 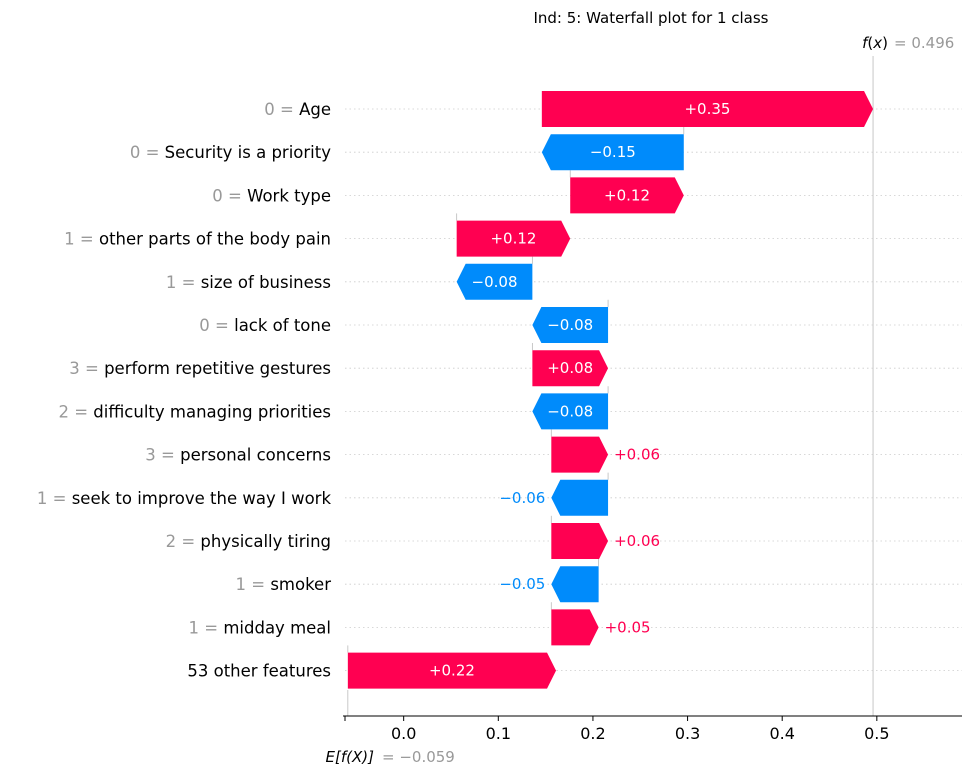 I want to click on feature-label: 3 = perform repetitive gestures, so click(x=200, y=368).